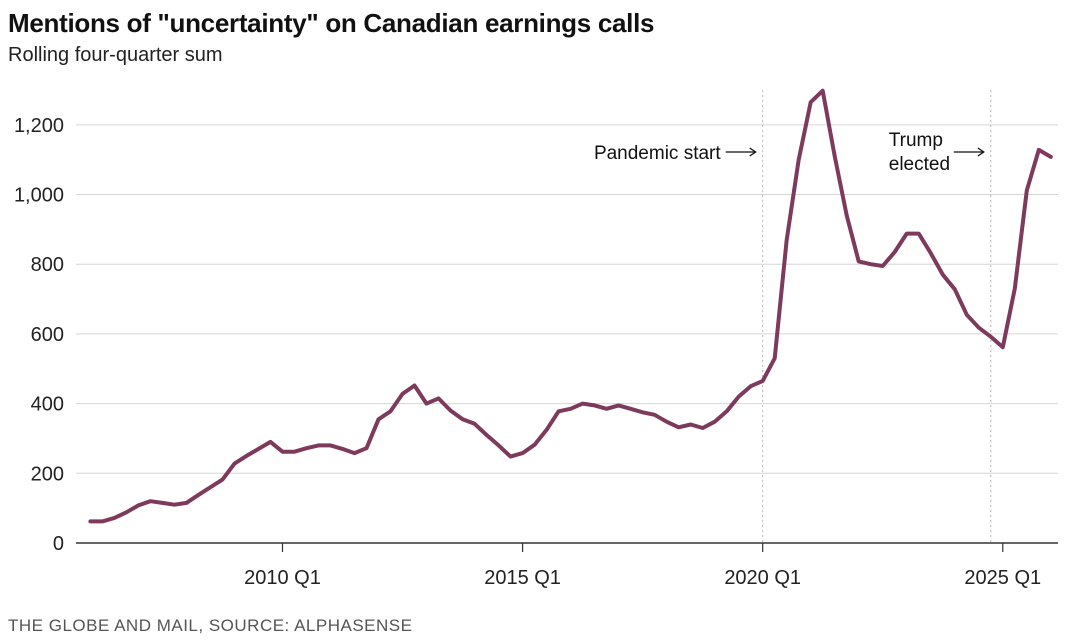  I want to click on annotation-label: Trump elected, so click(919, 152).